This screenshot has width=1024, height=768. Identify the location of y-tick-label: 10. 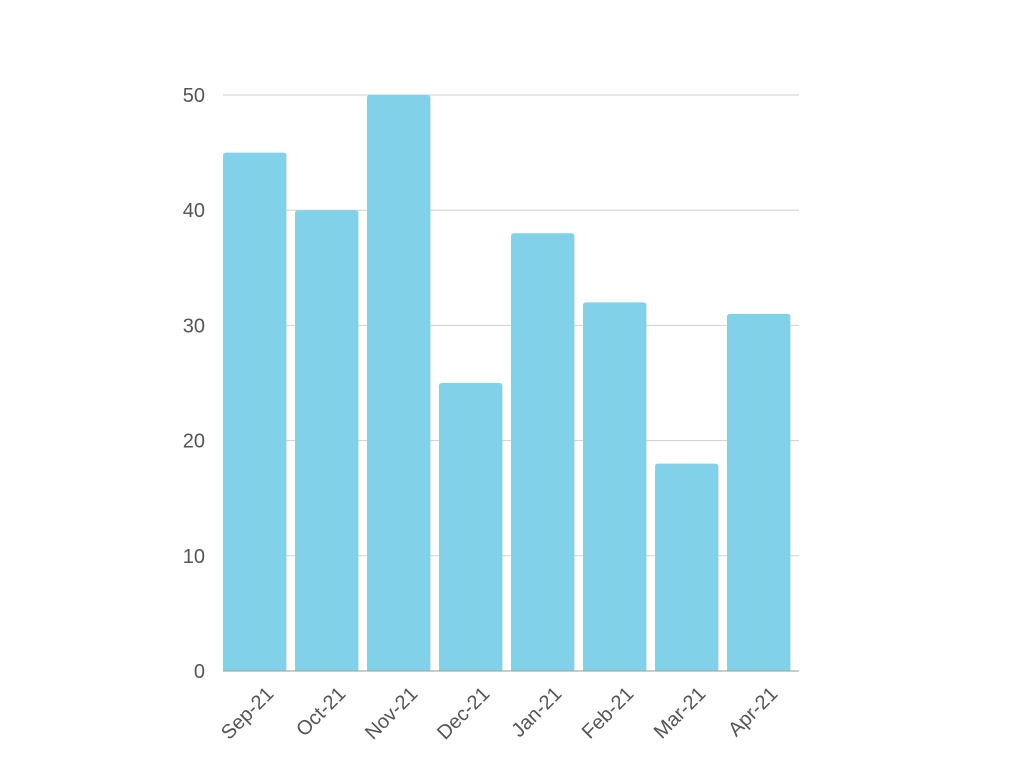
(194, 557).